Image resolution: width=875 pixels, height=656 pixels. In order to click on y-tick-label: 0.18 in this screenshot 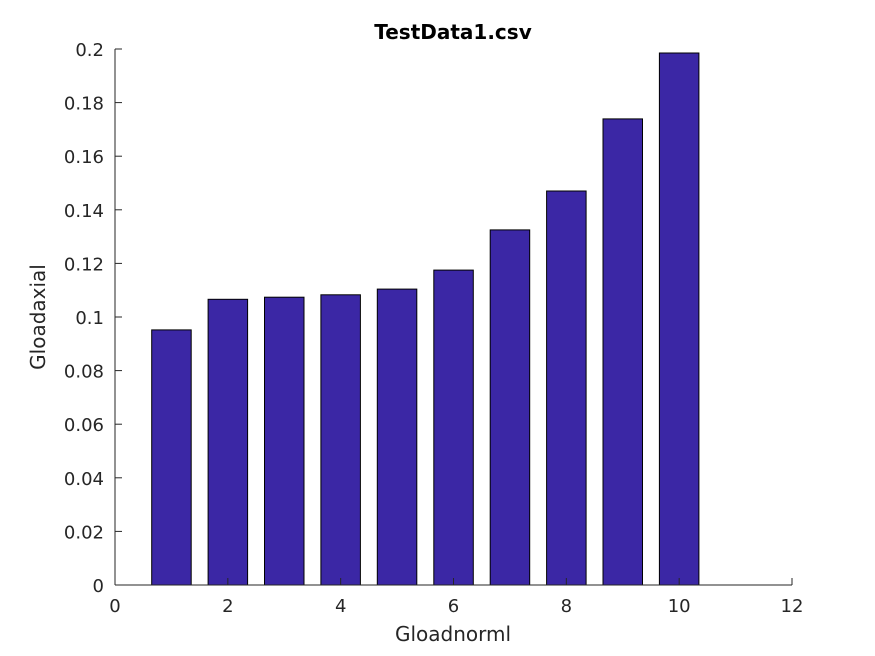, I will do `click(84, 104)`.